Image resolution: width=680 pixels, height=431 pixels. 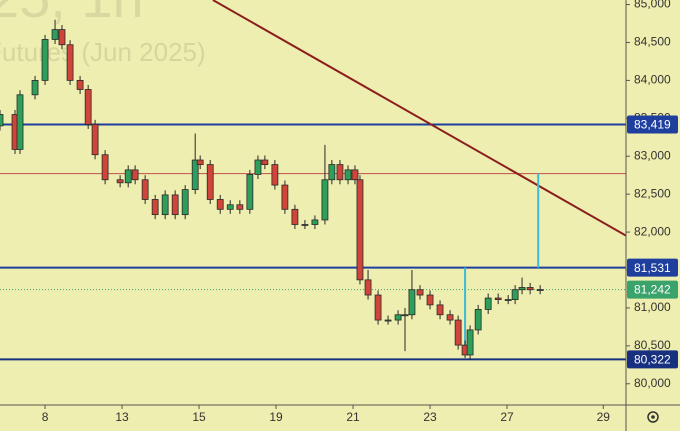 I want to click on price-badge-label: 80,322, so click(x=652, y=360).